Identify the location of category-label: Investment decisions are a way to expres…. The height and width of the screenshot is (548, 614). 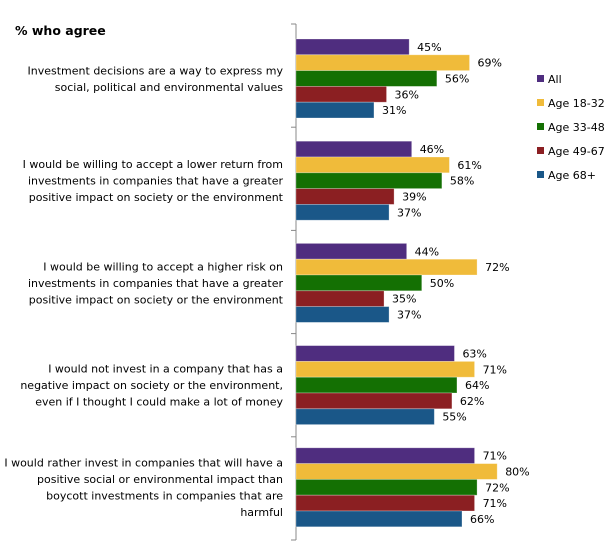
(156, 79).